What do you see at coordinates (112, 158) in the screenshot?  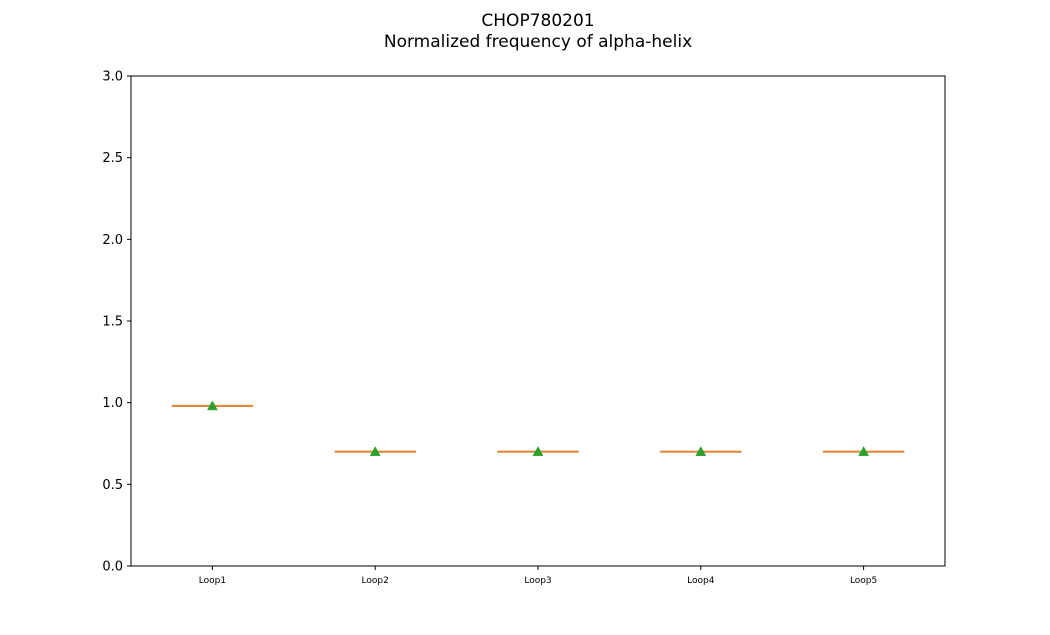 I see `y-tick-label: 2.5` at bounding box center [112, 158].